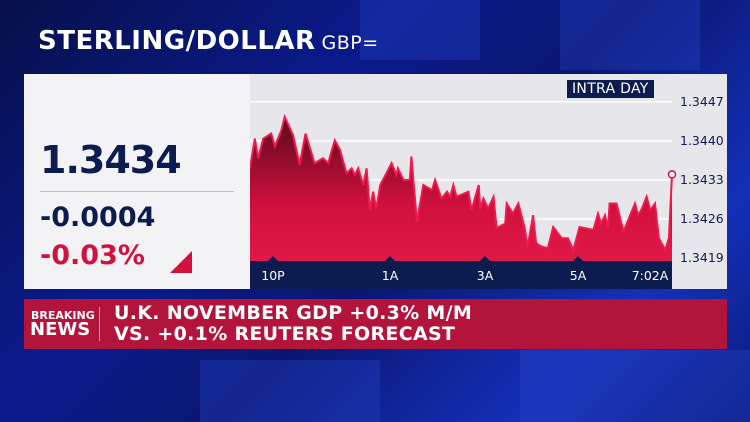 The width and height of the screenshot is (750, 422). What do you see at coordinates (63, 315) in the screenshot?
I see `breaking-label: BREAKING` at bounding box center [63, 315].